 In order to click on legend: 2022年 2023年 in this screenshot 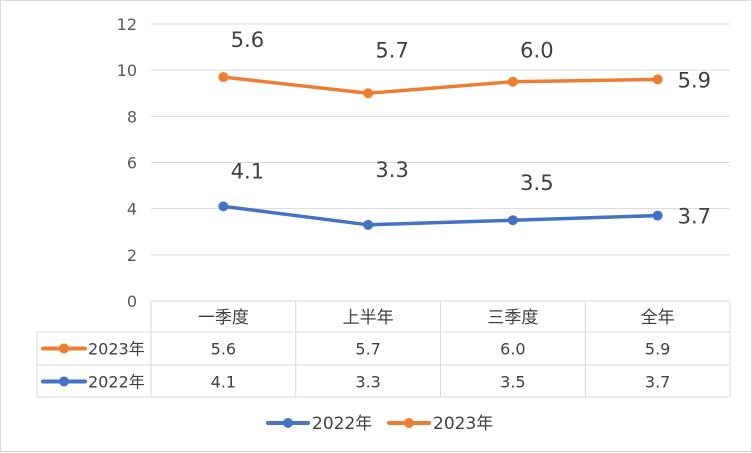, I will do `click(379, 424)`.